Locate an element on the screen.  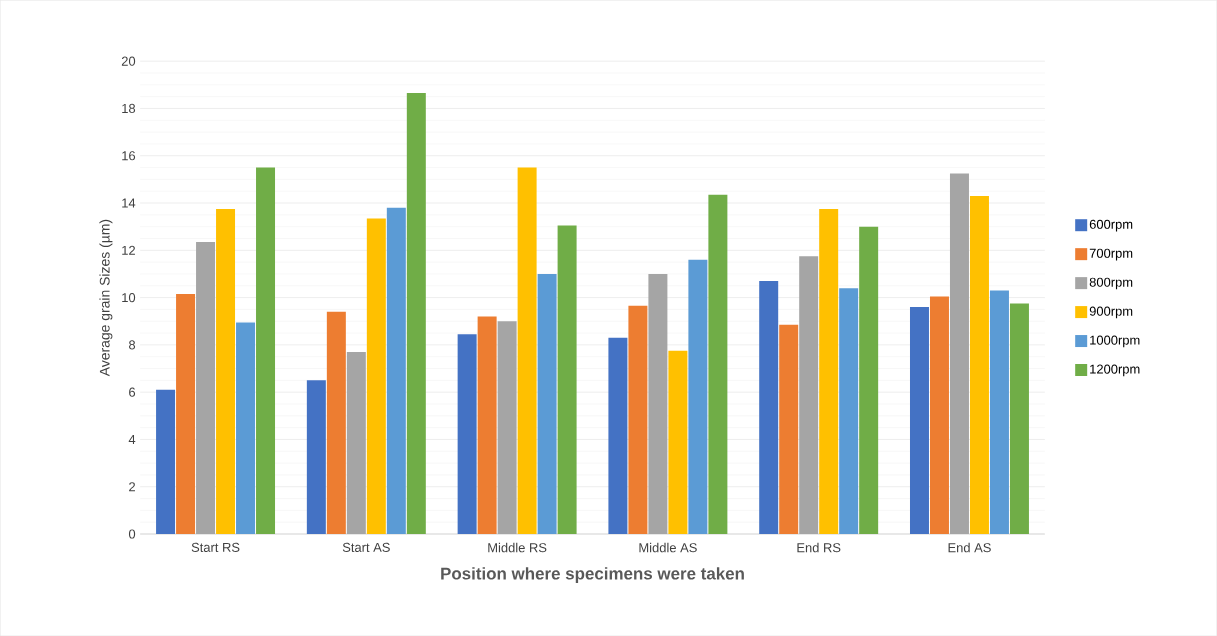
y-tick-label: 10 is located at coordinates (129, 297).